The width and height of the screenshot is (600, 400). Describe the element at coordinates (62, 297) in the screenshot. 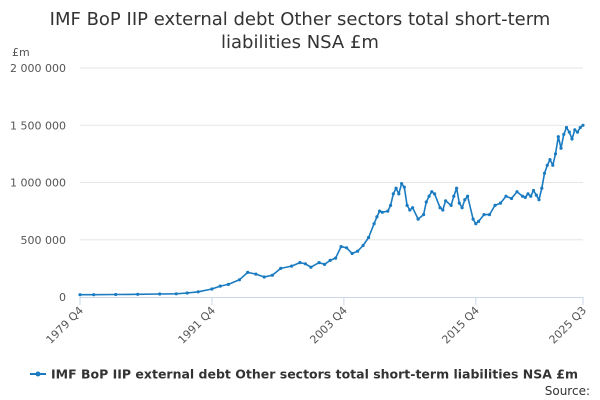

I see `y-tick-label: 0` at that location.